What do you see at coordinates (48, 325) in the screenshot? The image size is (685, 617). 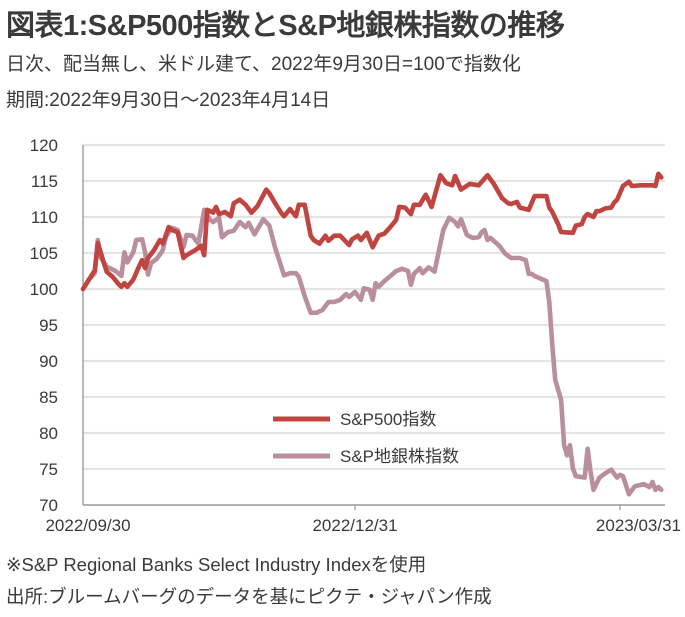 I see `y-tick-label: 95` at bounding box center [48, 325].